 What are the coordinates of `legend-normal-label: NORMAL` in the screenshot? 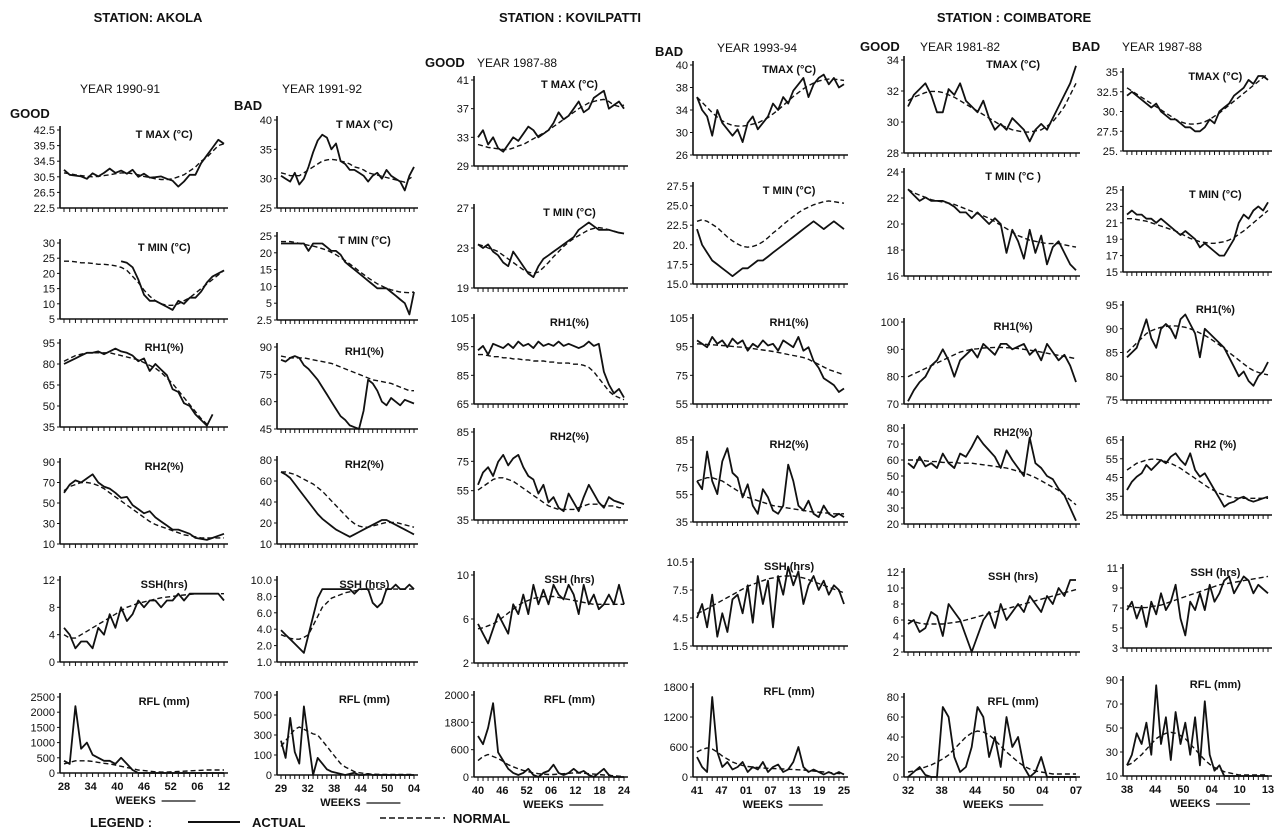 It's located at (481, 818).